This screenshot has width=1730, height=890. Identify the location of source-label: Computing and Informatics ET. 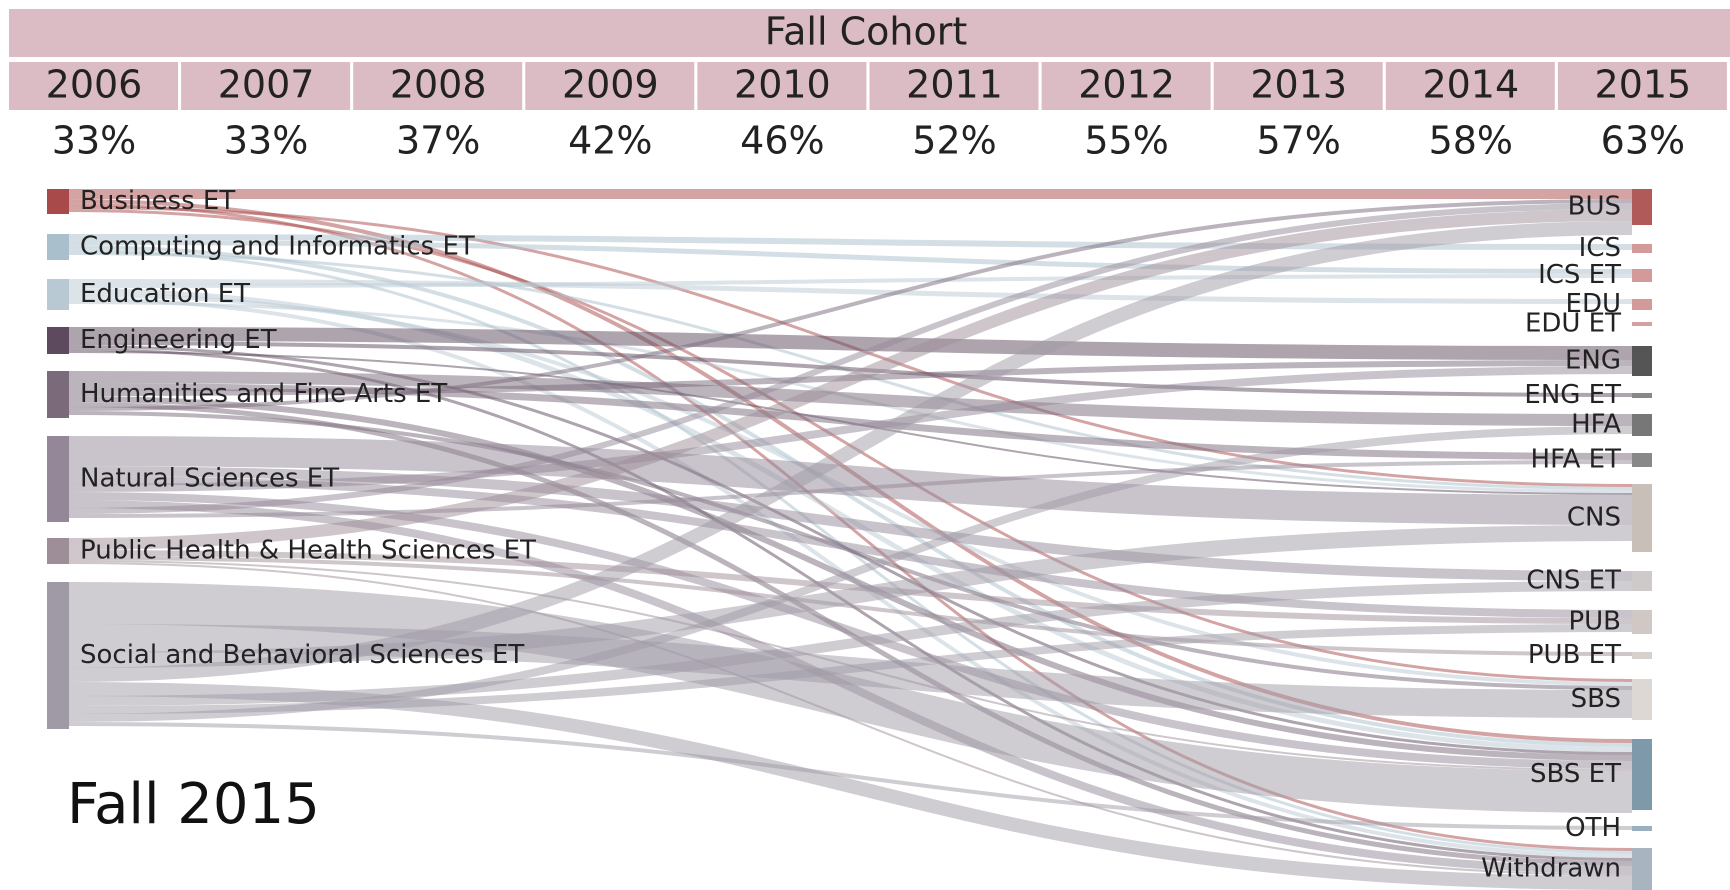
(277, 247).